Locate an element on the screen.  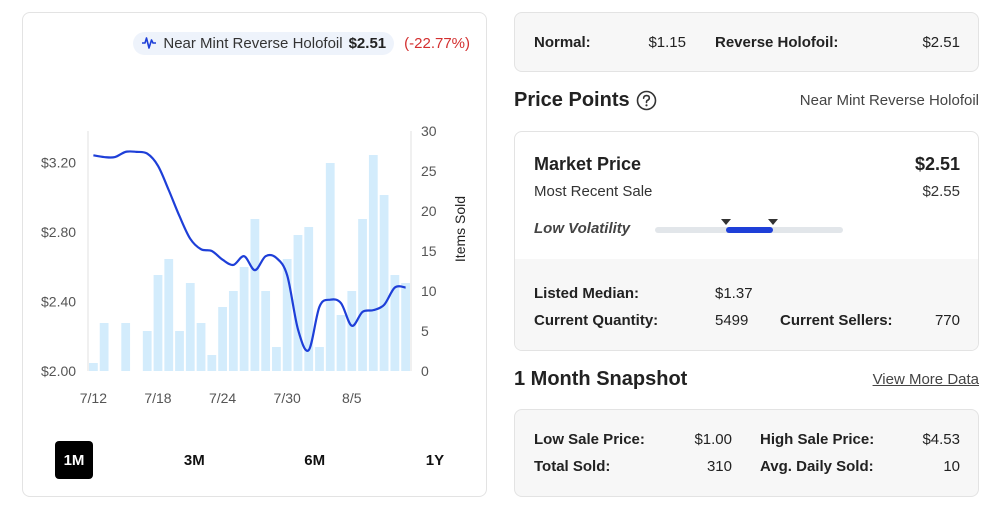
view-more-data-link: View More Data is located at coordinates (925, 379).